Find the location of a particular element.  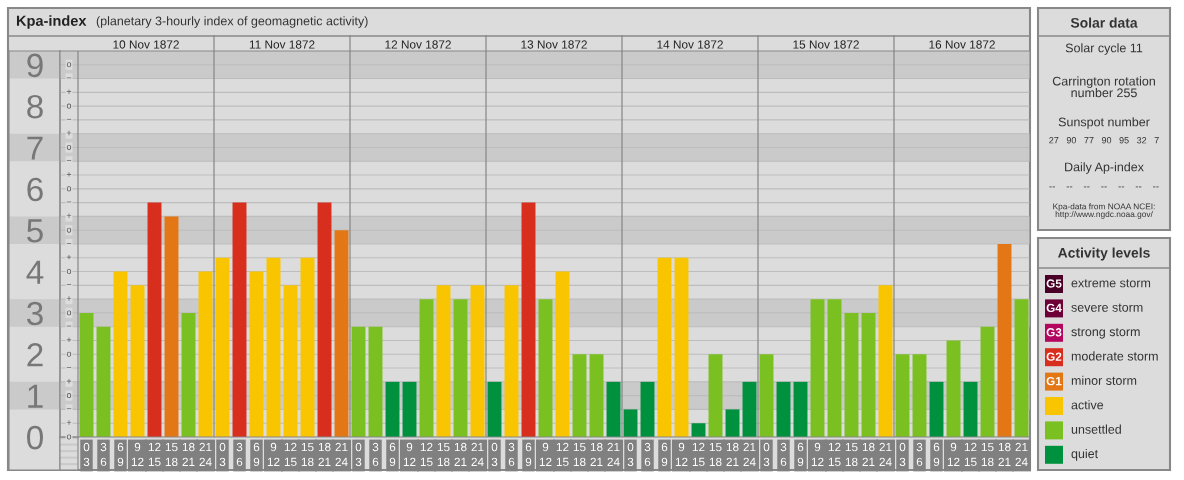

text: 14 Nov 1872 is located at coordinates (690, 44).